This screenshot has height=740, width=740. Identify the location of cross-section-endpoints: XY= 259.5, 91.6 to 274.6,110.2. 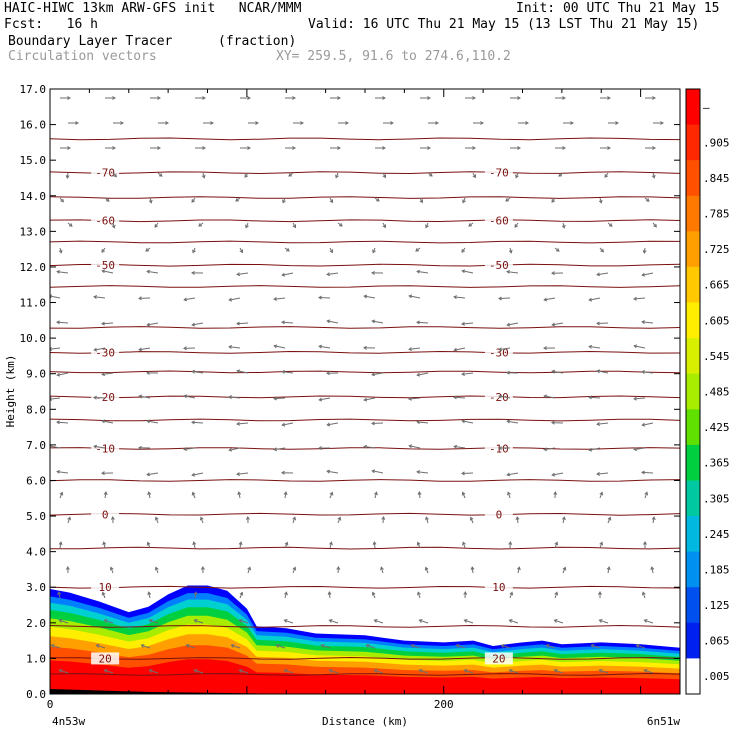
(393, 56).